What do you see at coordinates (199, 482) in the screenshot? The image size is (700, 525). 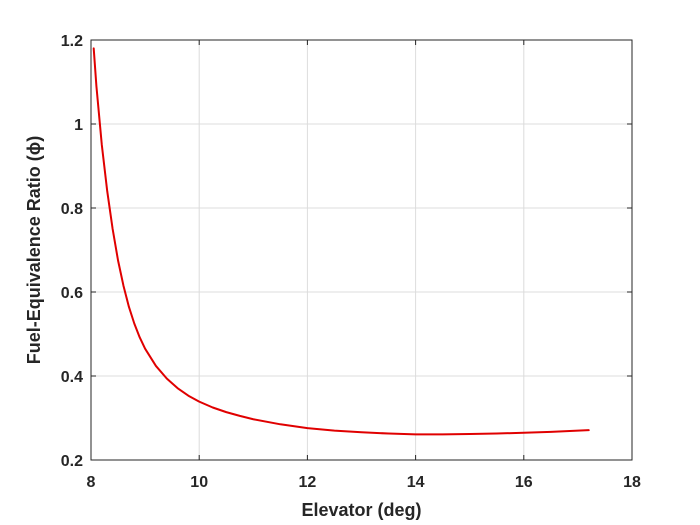 I see `x-tick-label: 10` at bounding box center [199, 482].